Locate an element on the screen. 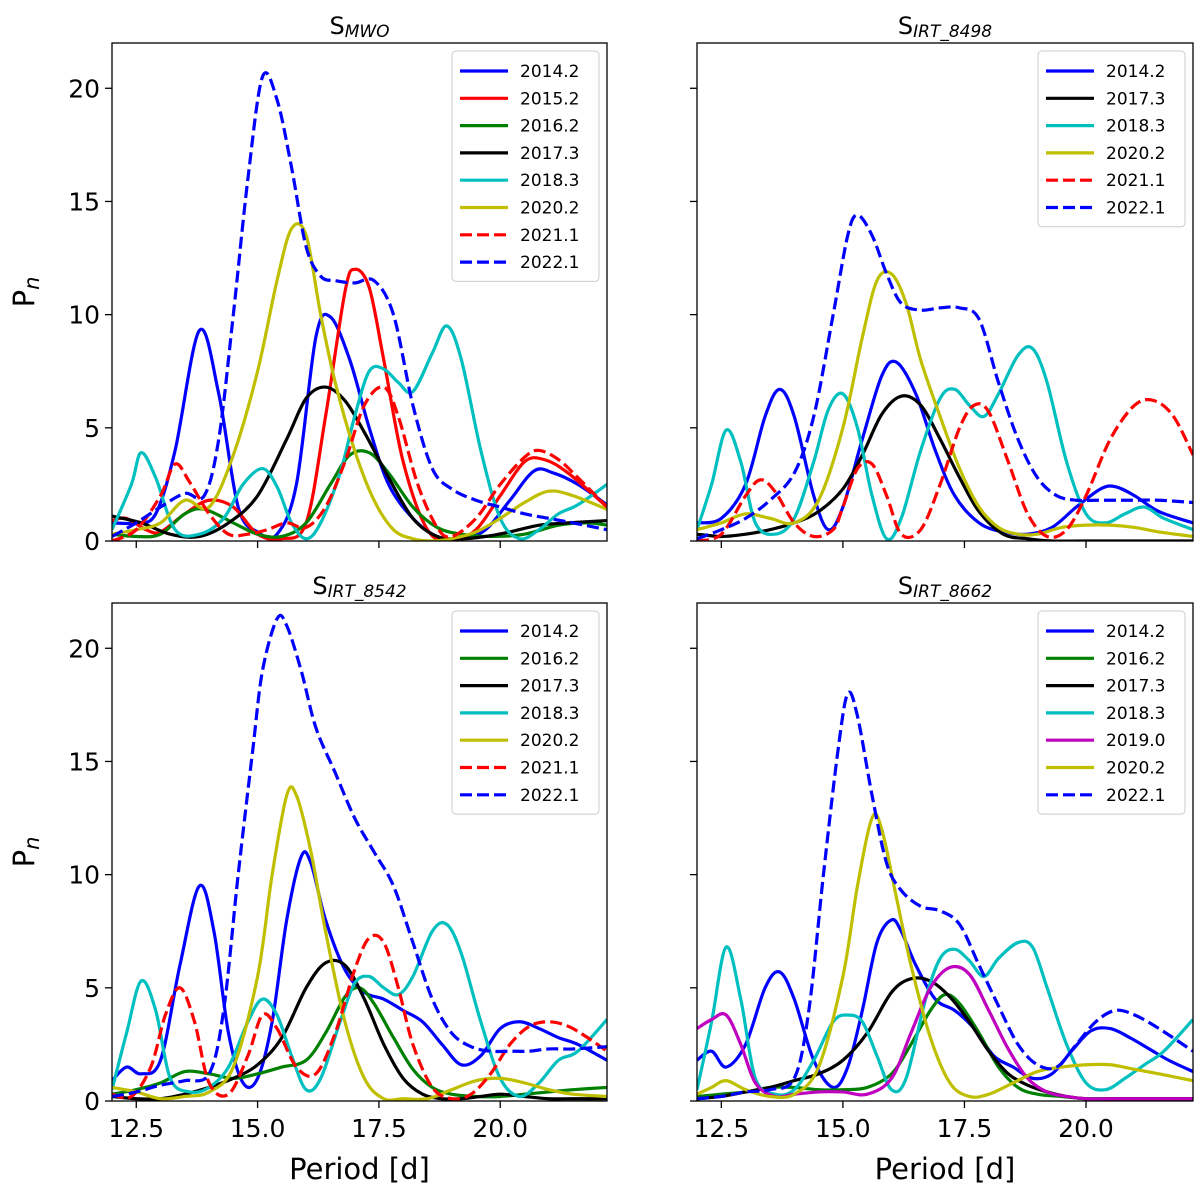 This screenshot has height=1199, width=1200. series-line-2017.3 is located at coordinates (359, 1029).